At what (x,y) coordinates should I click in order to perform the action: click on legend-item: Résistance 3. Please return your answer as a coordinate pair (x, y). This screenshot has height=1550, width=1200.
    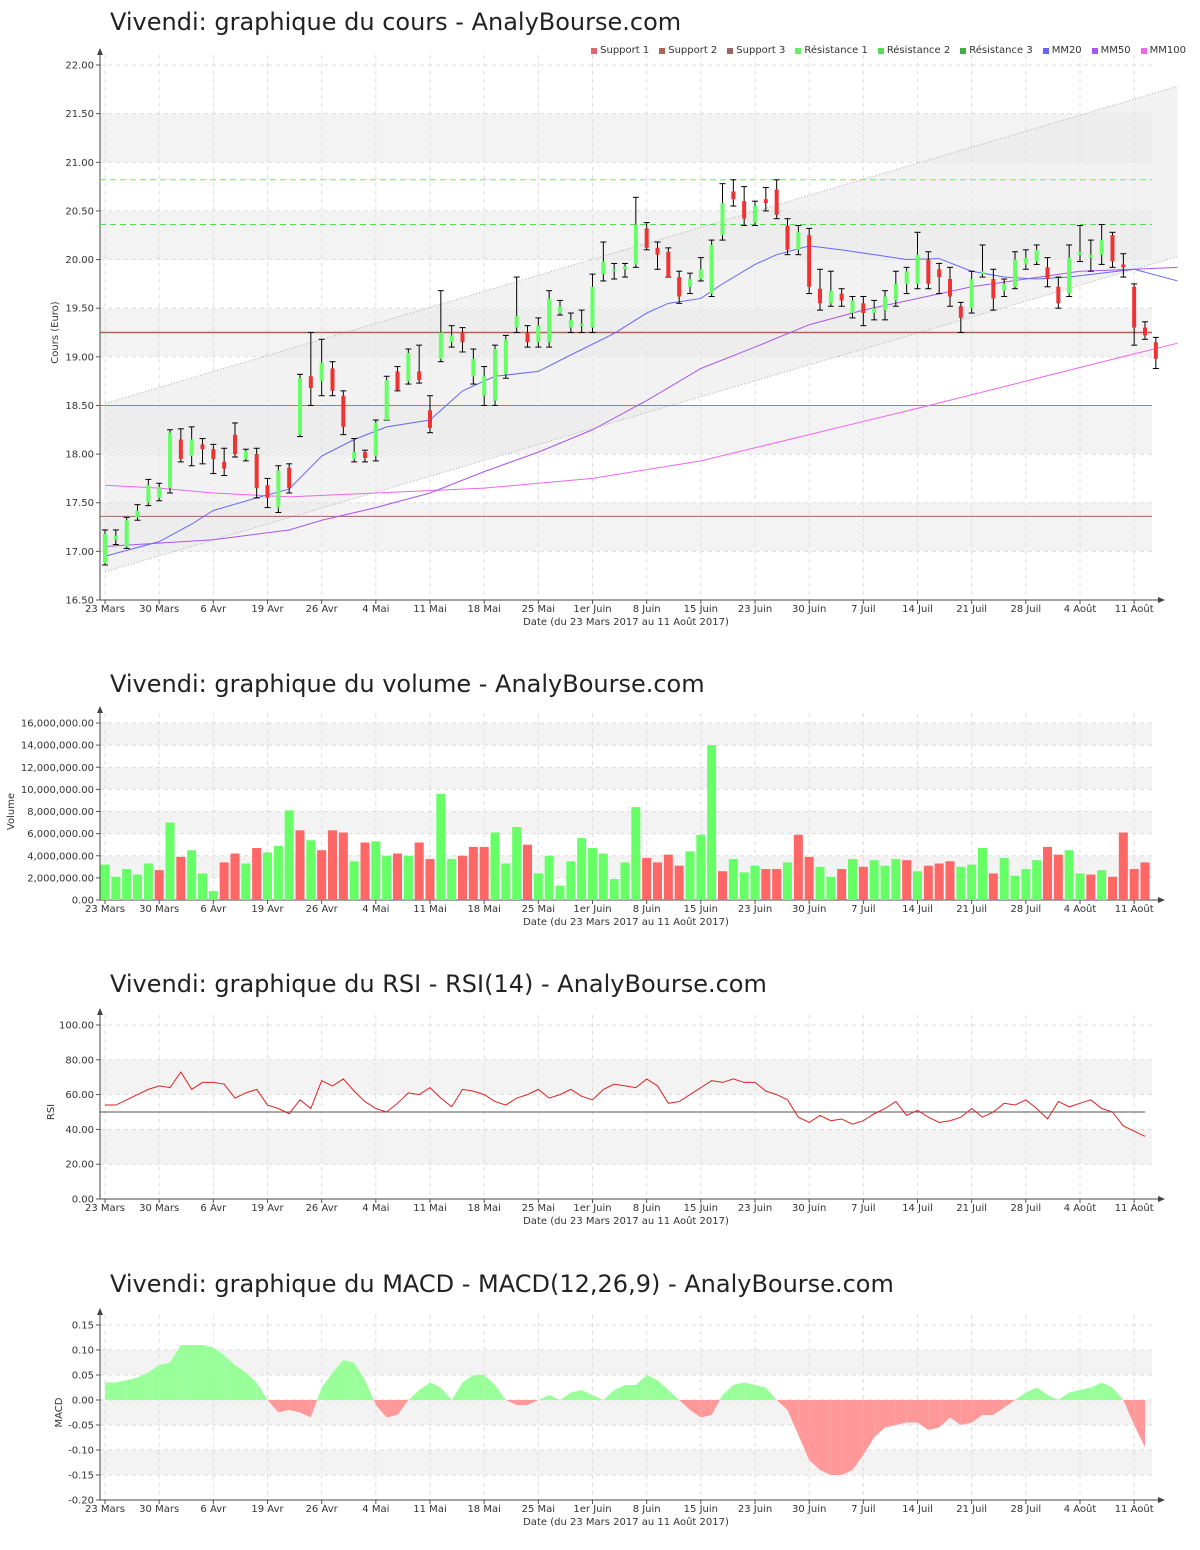
    Looking at the image, I should click on (996, 50).